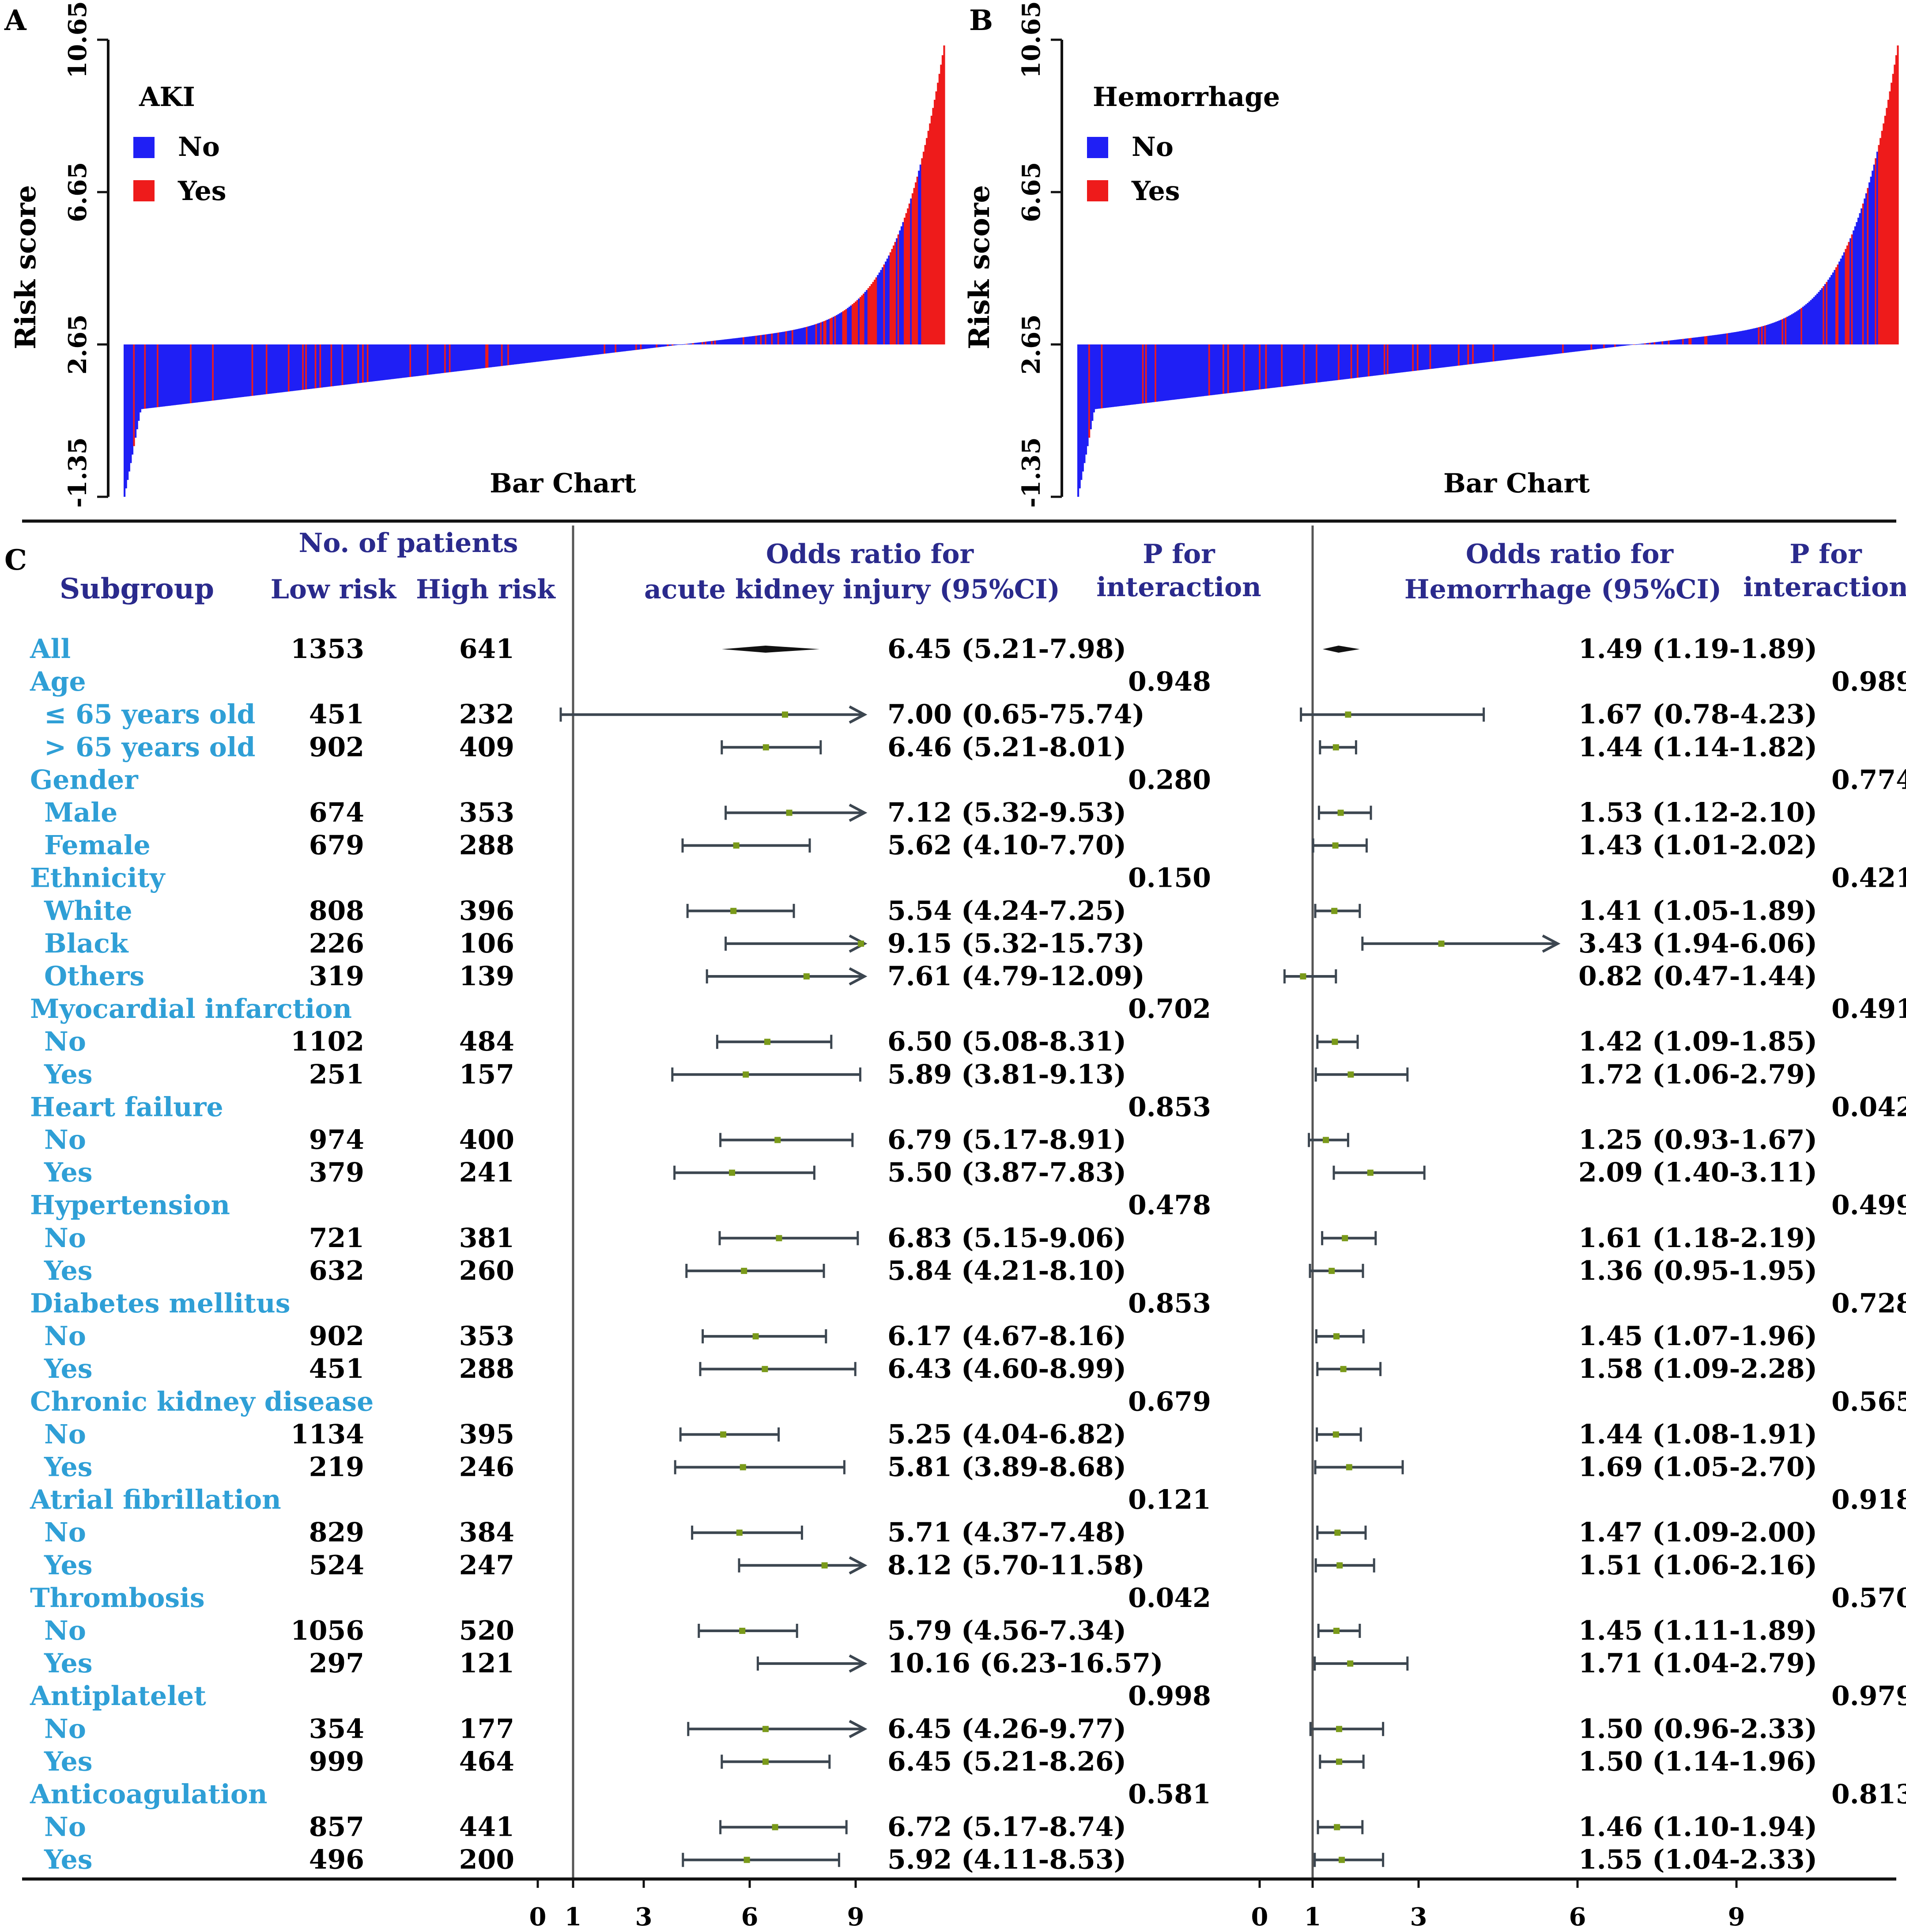 This screenshot has width=1906, height=1932. I want to click on panel-b-bars, so click(1488, 271).